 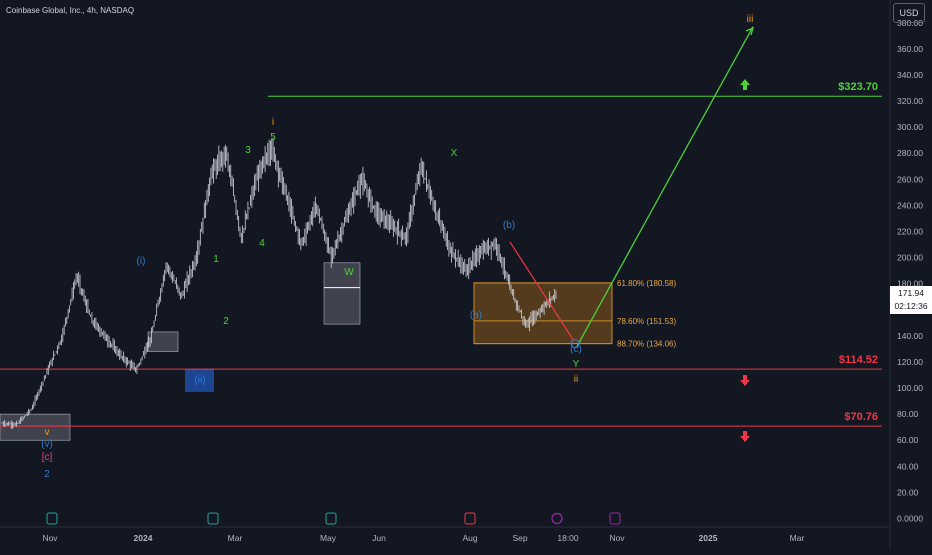 I want to click on wave-label: iii, so click(x=750, y=19).